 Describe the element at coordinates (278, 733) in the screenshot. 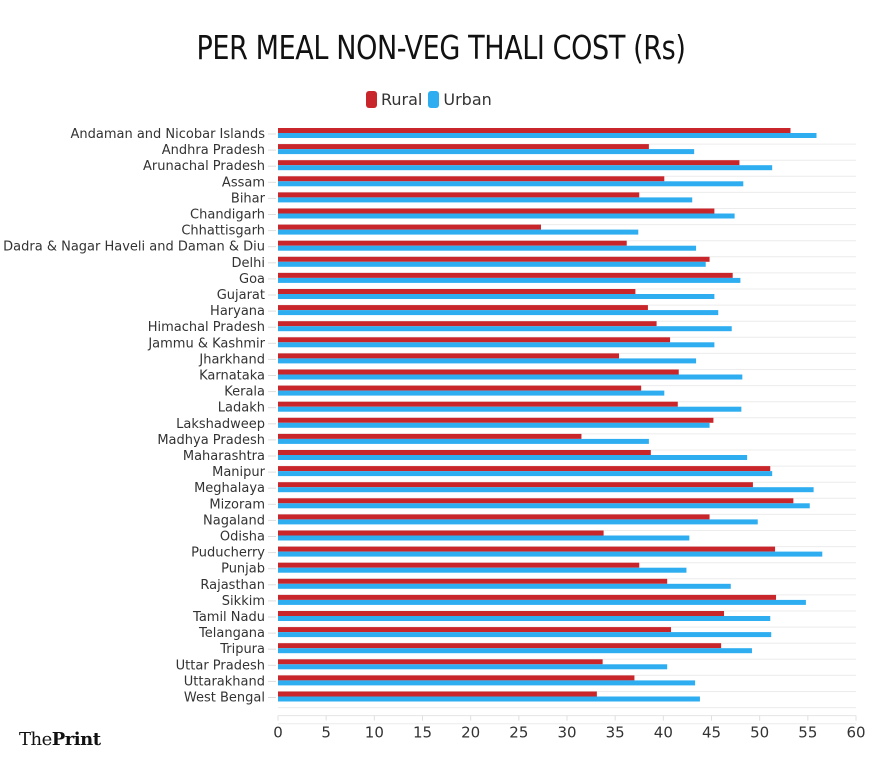

I see `x-tick-label: 0` at that location.